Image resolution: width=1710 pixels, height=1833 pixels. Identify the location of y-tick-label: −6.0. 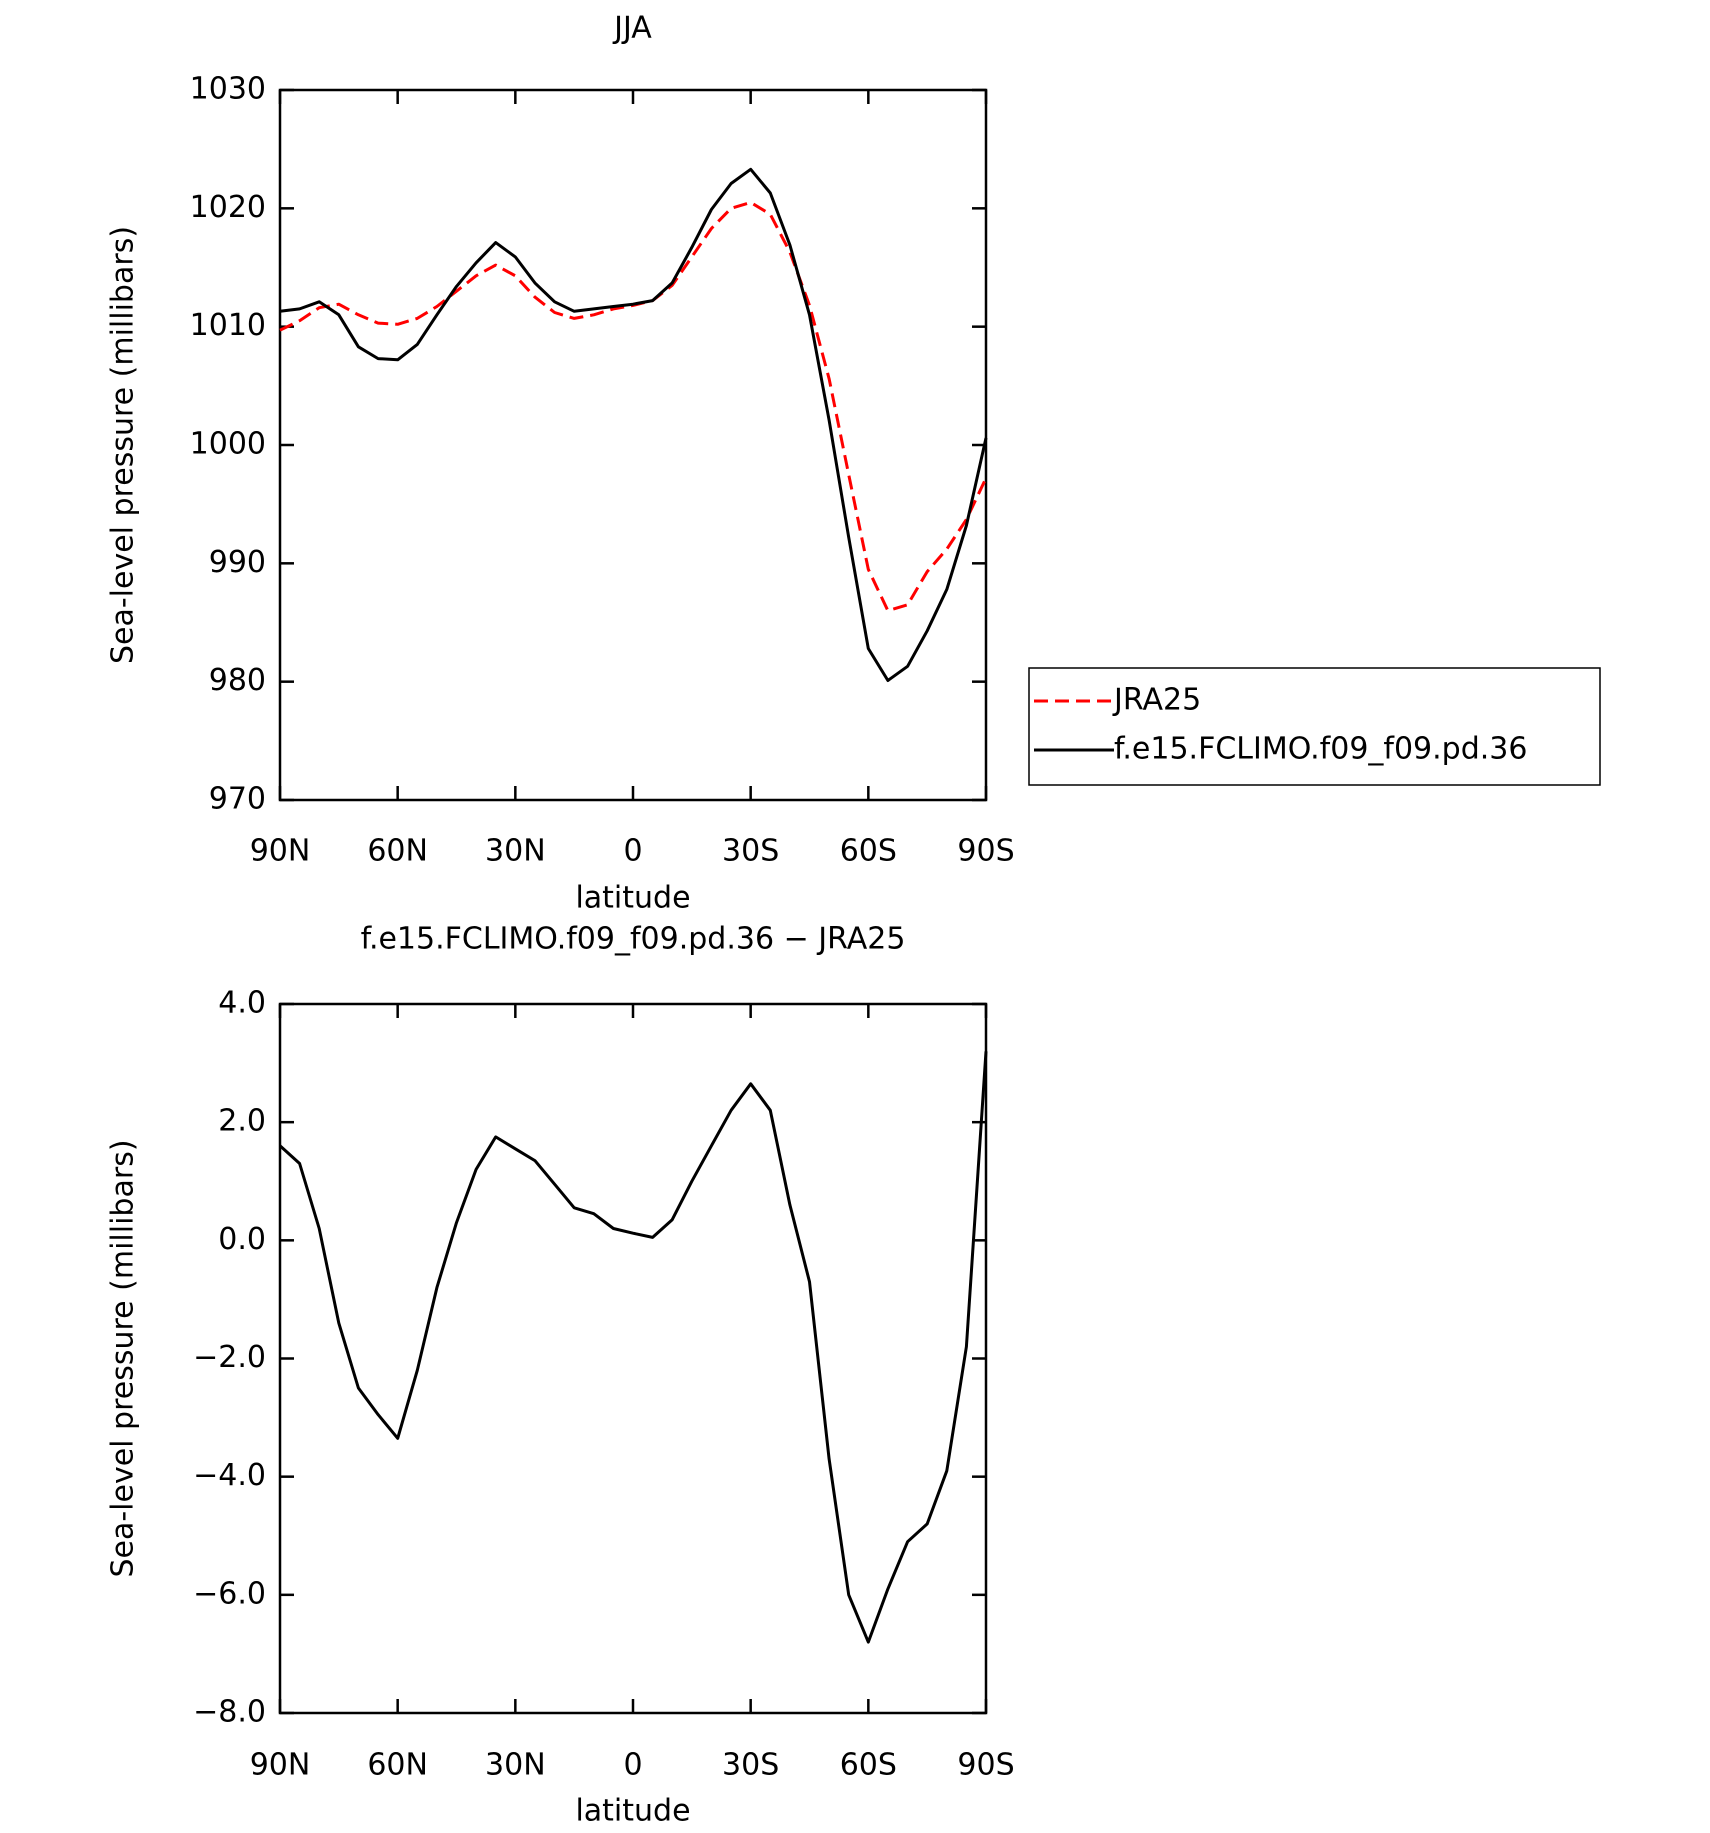
(229, 1593).